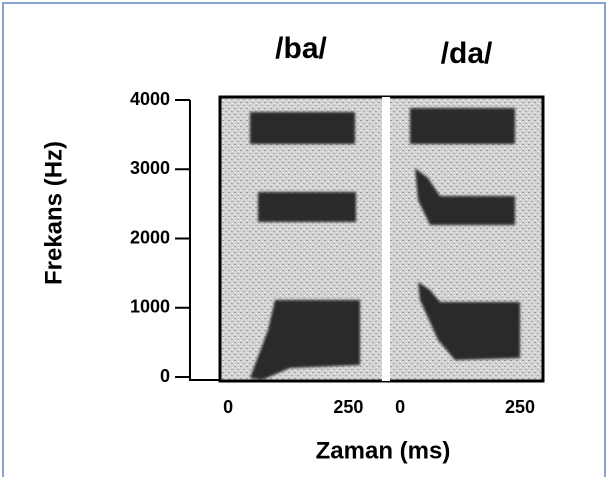 The height and width of the screenshot is (477, 607). What do you see at coordinates (150, 307) in the screenshot?
I see `y-tick-label: 1000` at bounding box center [150, 307].